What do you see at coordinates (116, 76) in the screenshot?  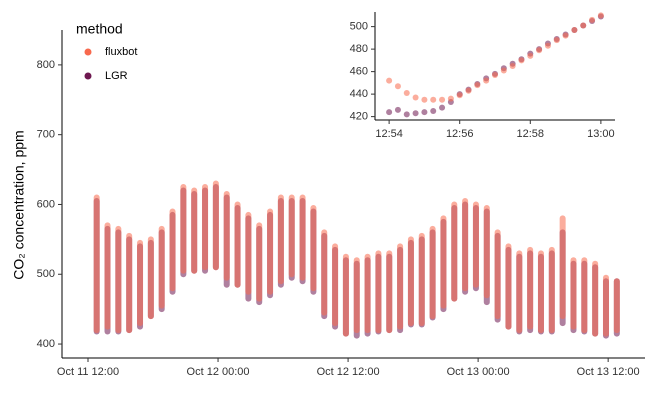 I see `legend-label: LGR` at bounding box center [116, 76].